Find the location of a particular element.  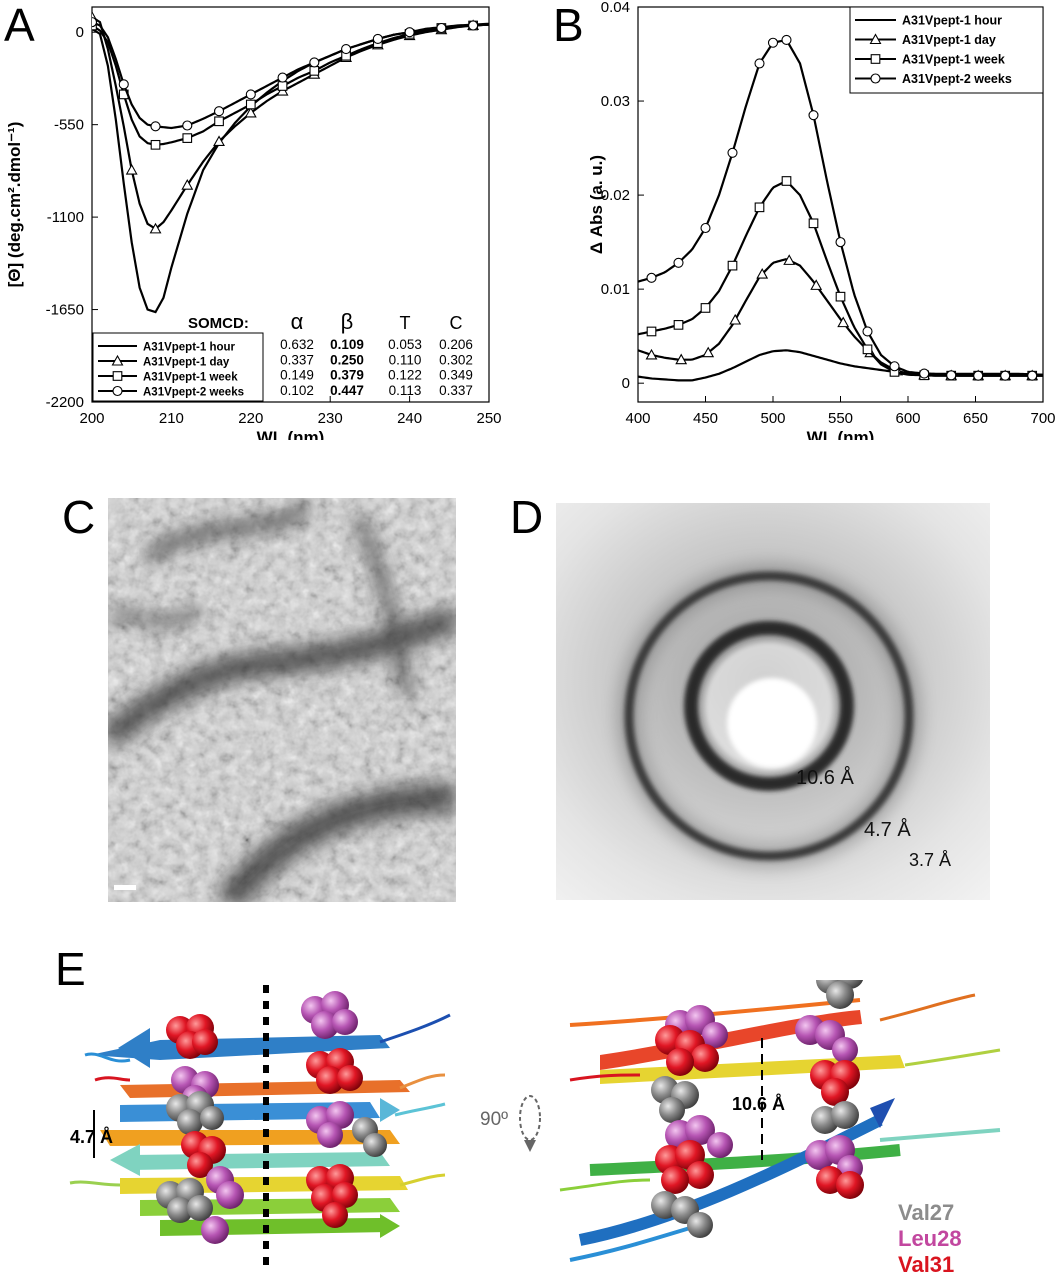

panel-label-c: C is located at coordinates (79, 517).